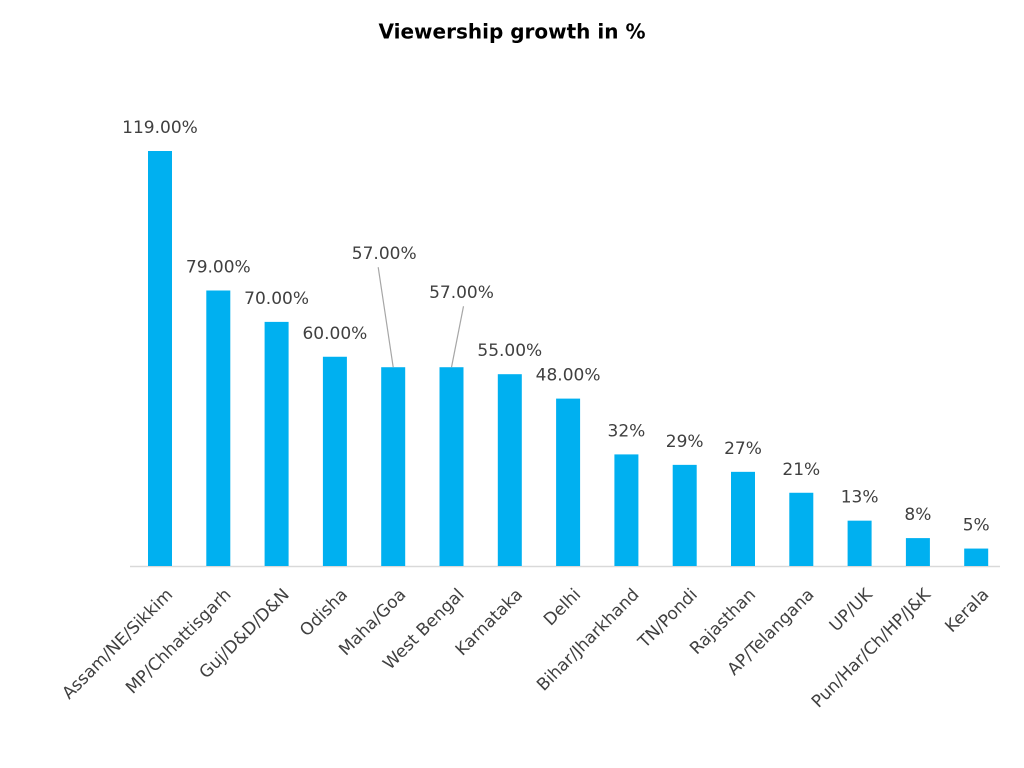  What do you see at coordinates (743, 449) in the screenshot?
I see `data-label: 27%` at bounding box center [743, 449].